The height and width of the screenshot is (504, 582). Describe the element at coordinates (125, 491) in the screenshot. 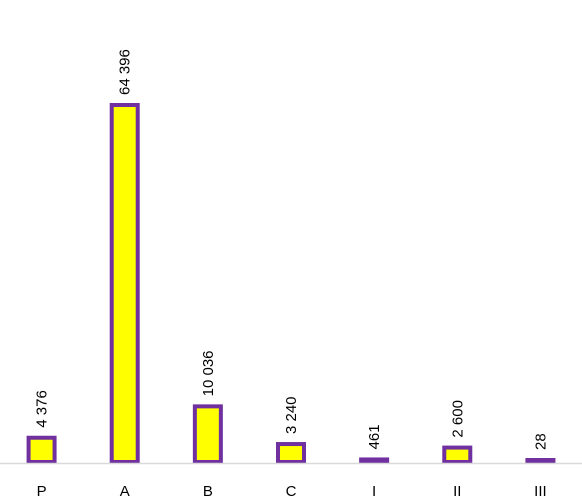

I see `x-tick-label-A: A` at that location.